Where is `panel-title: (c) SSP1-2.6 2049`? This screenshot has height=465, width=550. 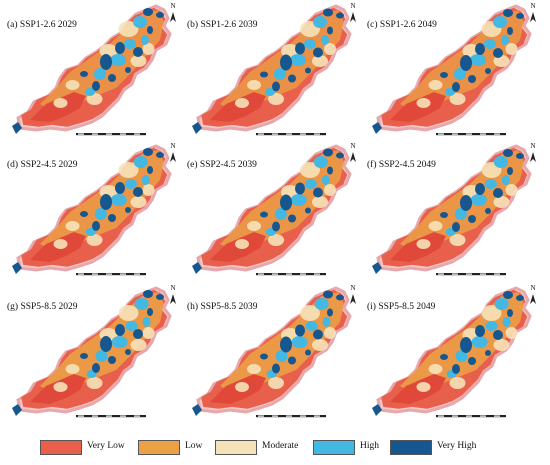 panel-title: (c) SSP1-2.6 2049 is located at coordinates (402, 25).